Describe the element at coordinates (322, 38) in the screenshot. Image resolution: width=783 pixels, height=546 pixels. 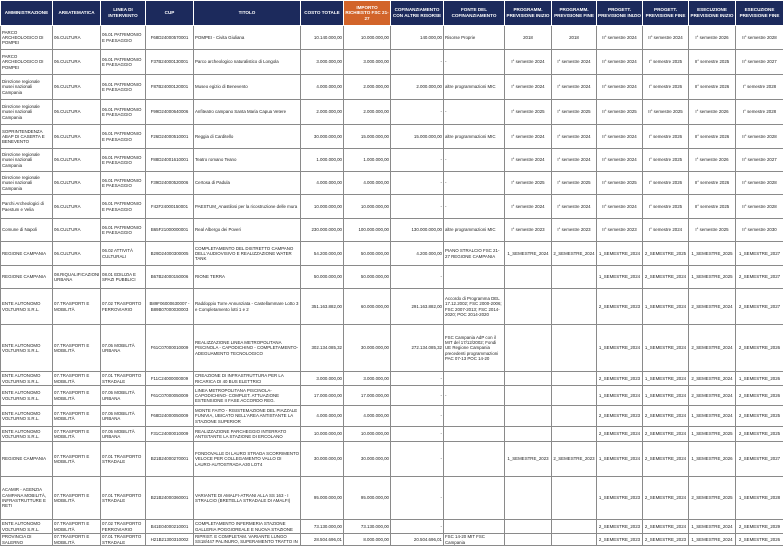
I see `cell-costo-totale: 10.140.000,00` at that location.